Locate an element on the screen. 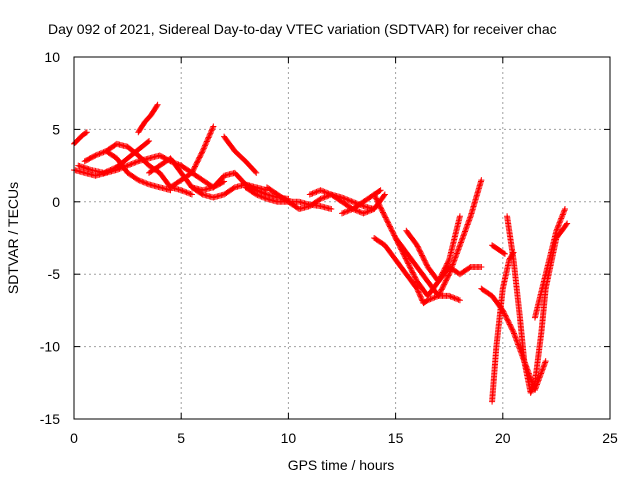  y-tick-label: 5 is located at coordinates (56, 129).